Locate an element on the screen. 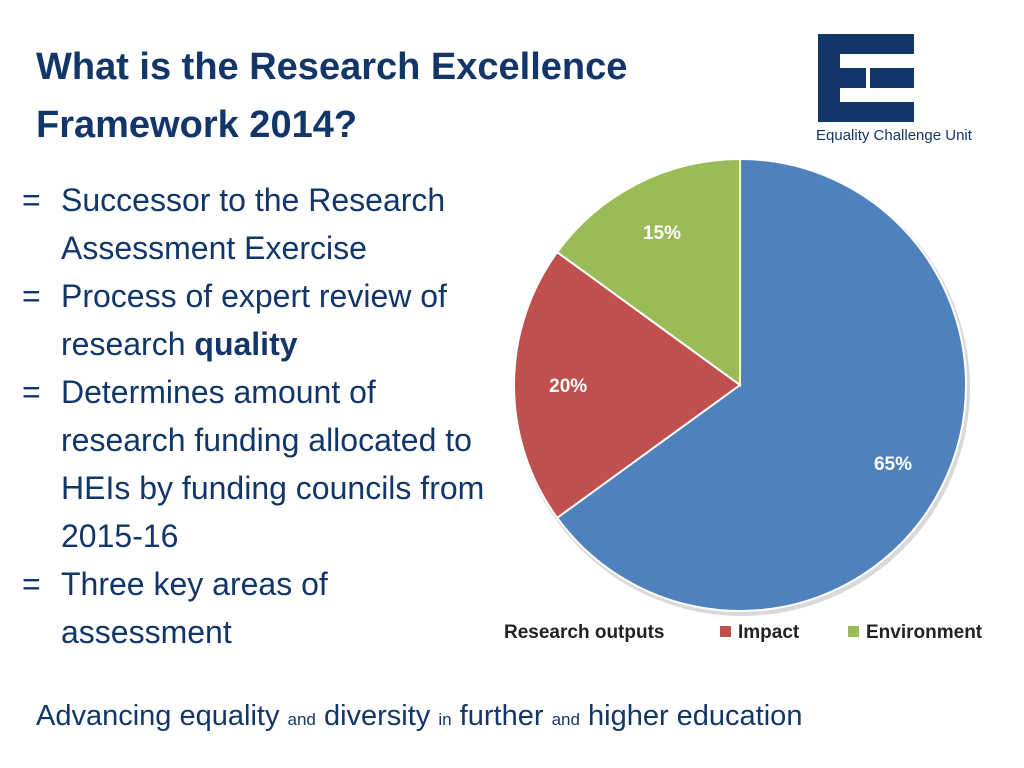 The image size is (1024, 768). footer-connector: in is located at coordinates (445, 719).